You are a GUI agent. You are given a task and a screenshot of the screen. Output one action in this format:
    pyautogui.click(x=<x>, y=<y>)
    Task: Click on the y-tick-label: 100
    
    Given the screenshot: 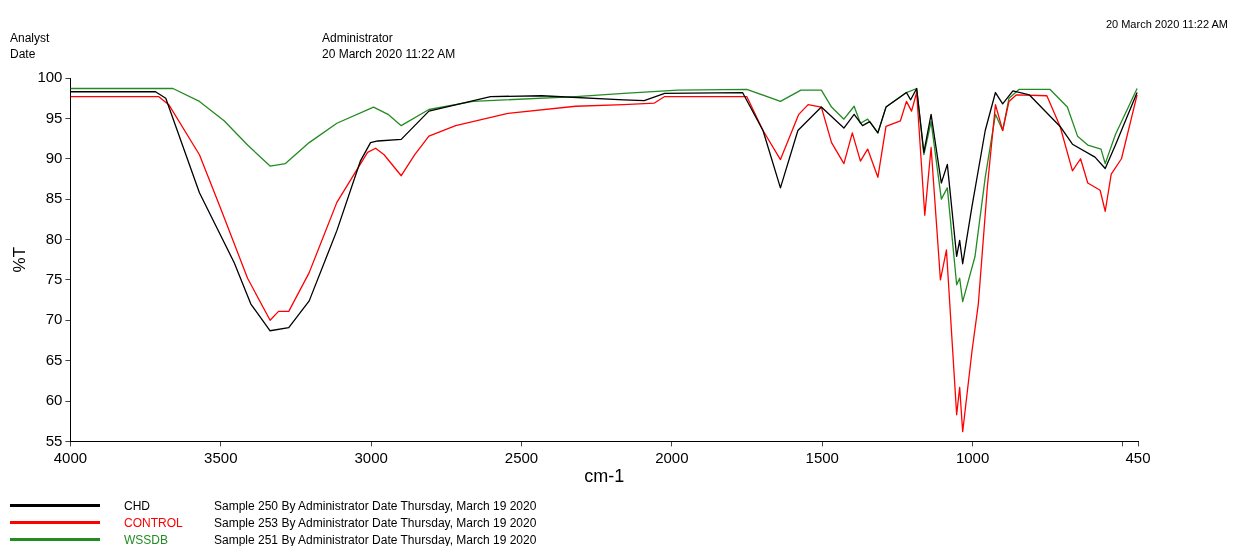 What is the action you would take?
    pyautogui.click(x=50, y=77)
    